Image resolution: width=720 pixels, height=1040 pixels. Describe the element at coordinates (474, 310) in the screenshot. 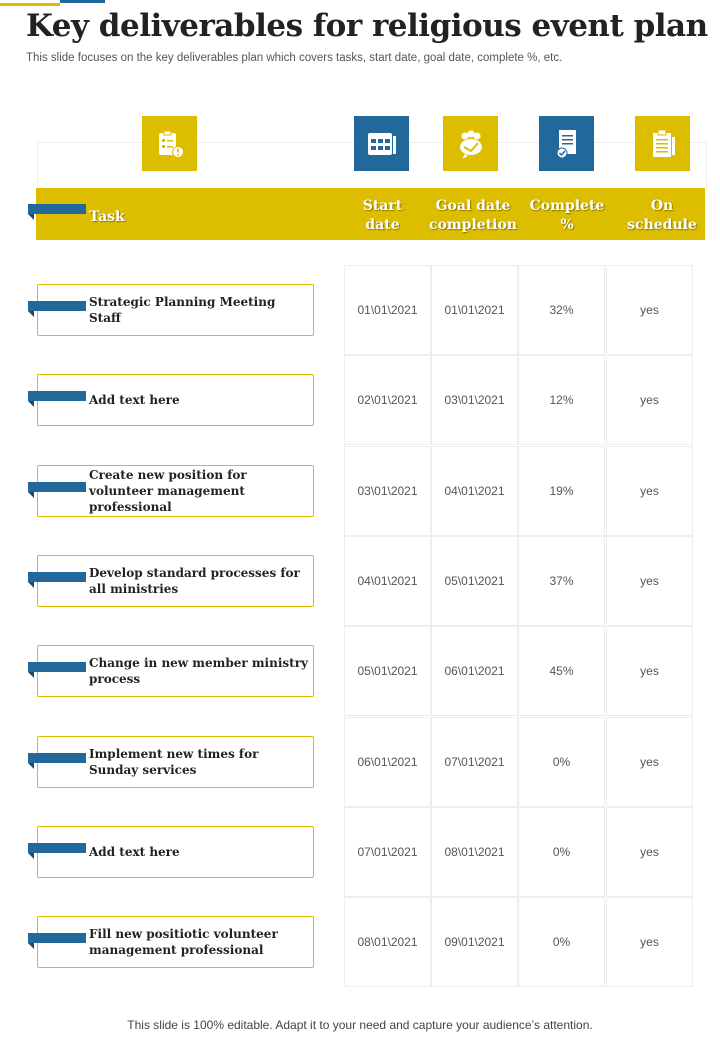

I see `cell-goal: 01\01\2021` at that location.